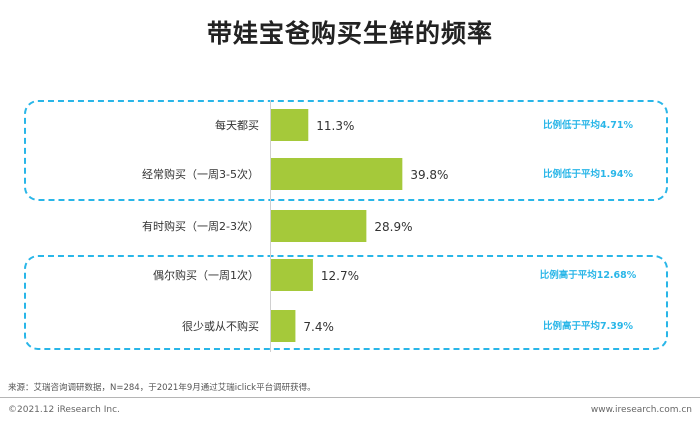  Describe the element at coordinates (429, 175) in the screenshot. I see `value-label: 39.8%` at that location.